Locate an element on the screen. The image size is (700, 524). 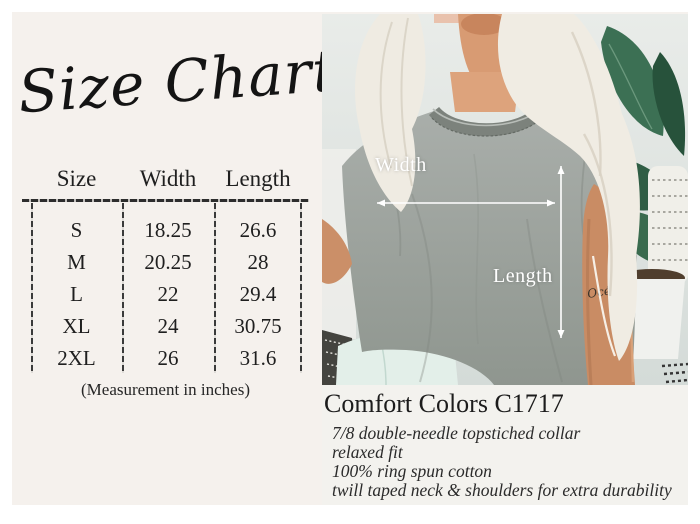
column-header-length: Length is located at coordinates (258, 178).